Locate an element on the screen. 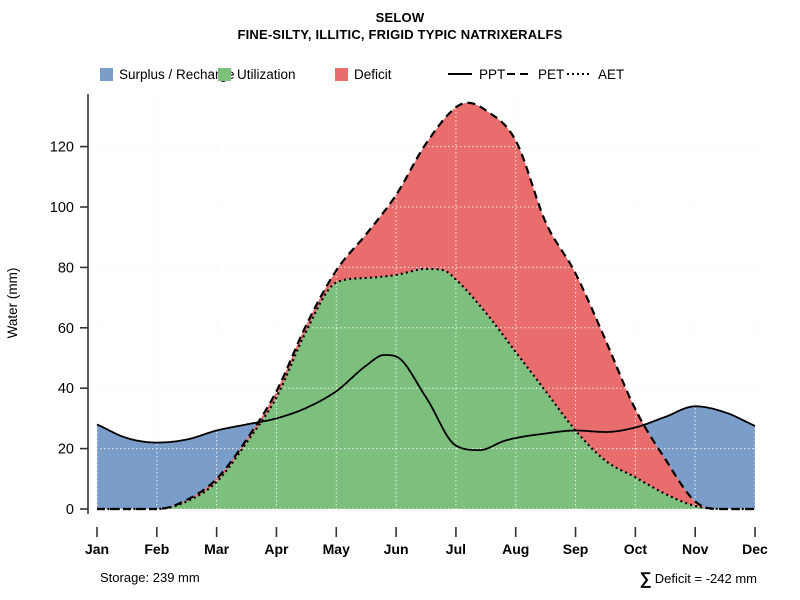 The image size is (800, 600). deficit-sum-annotation: ∑ Deficit = -242 mm is located at coordinates (698, 578).